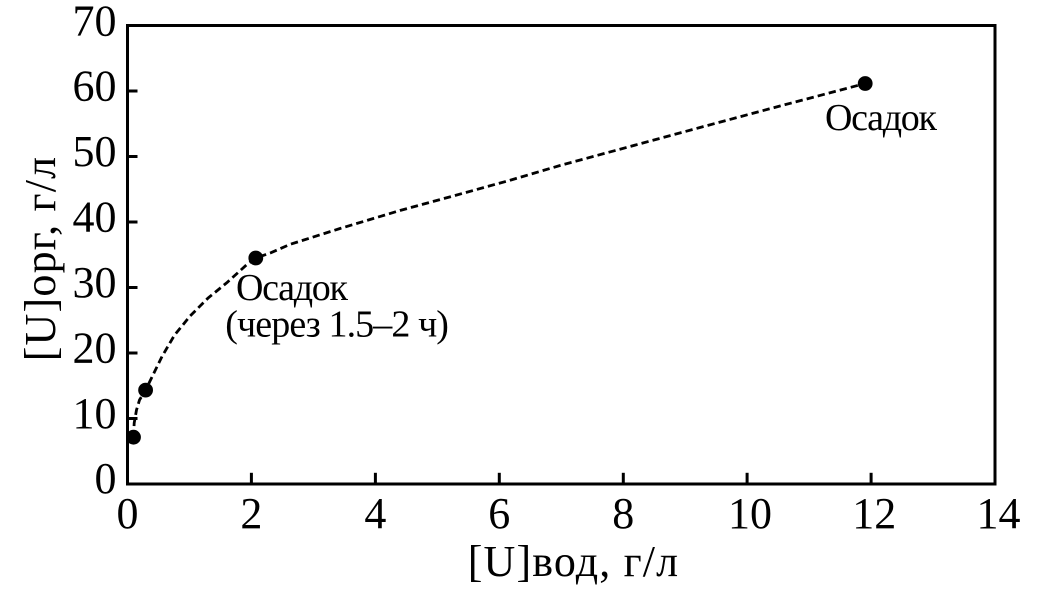 This screenshot has width=1039, height=595. Describe the element at coordinates (95, 217) in the screenshot. I see `svg-text: 40` at that location.